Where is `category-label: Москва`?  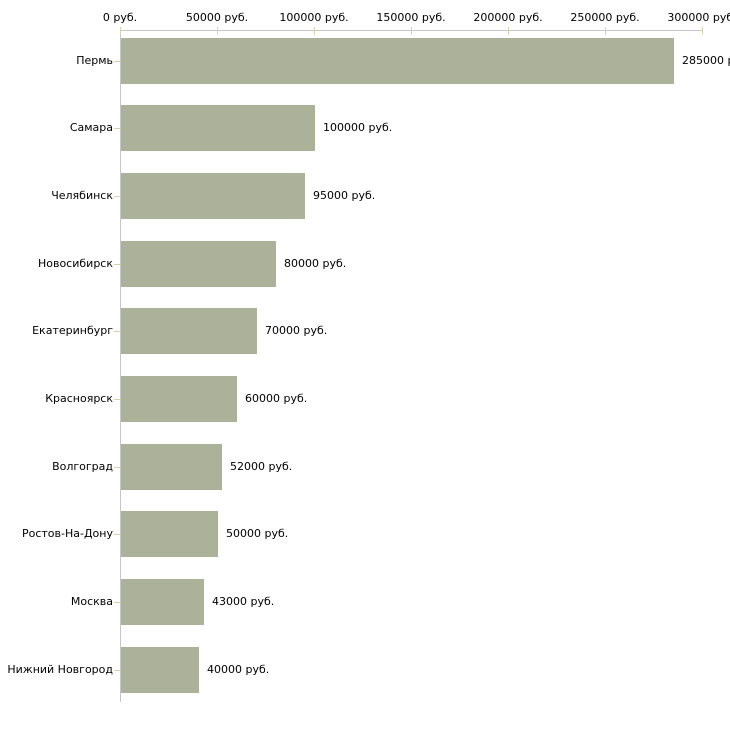 category-label: Москва is located at coordinates (91, 601).